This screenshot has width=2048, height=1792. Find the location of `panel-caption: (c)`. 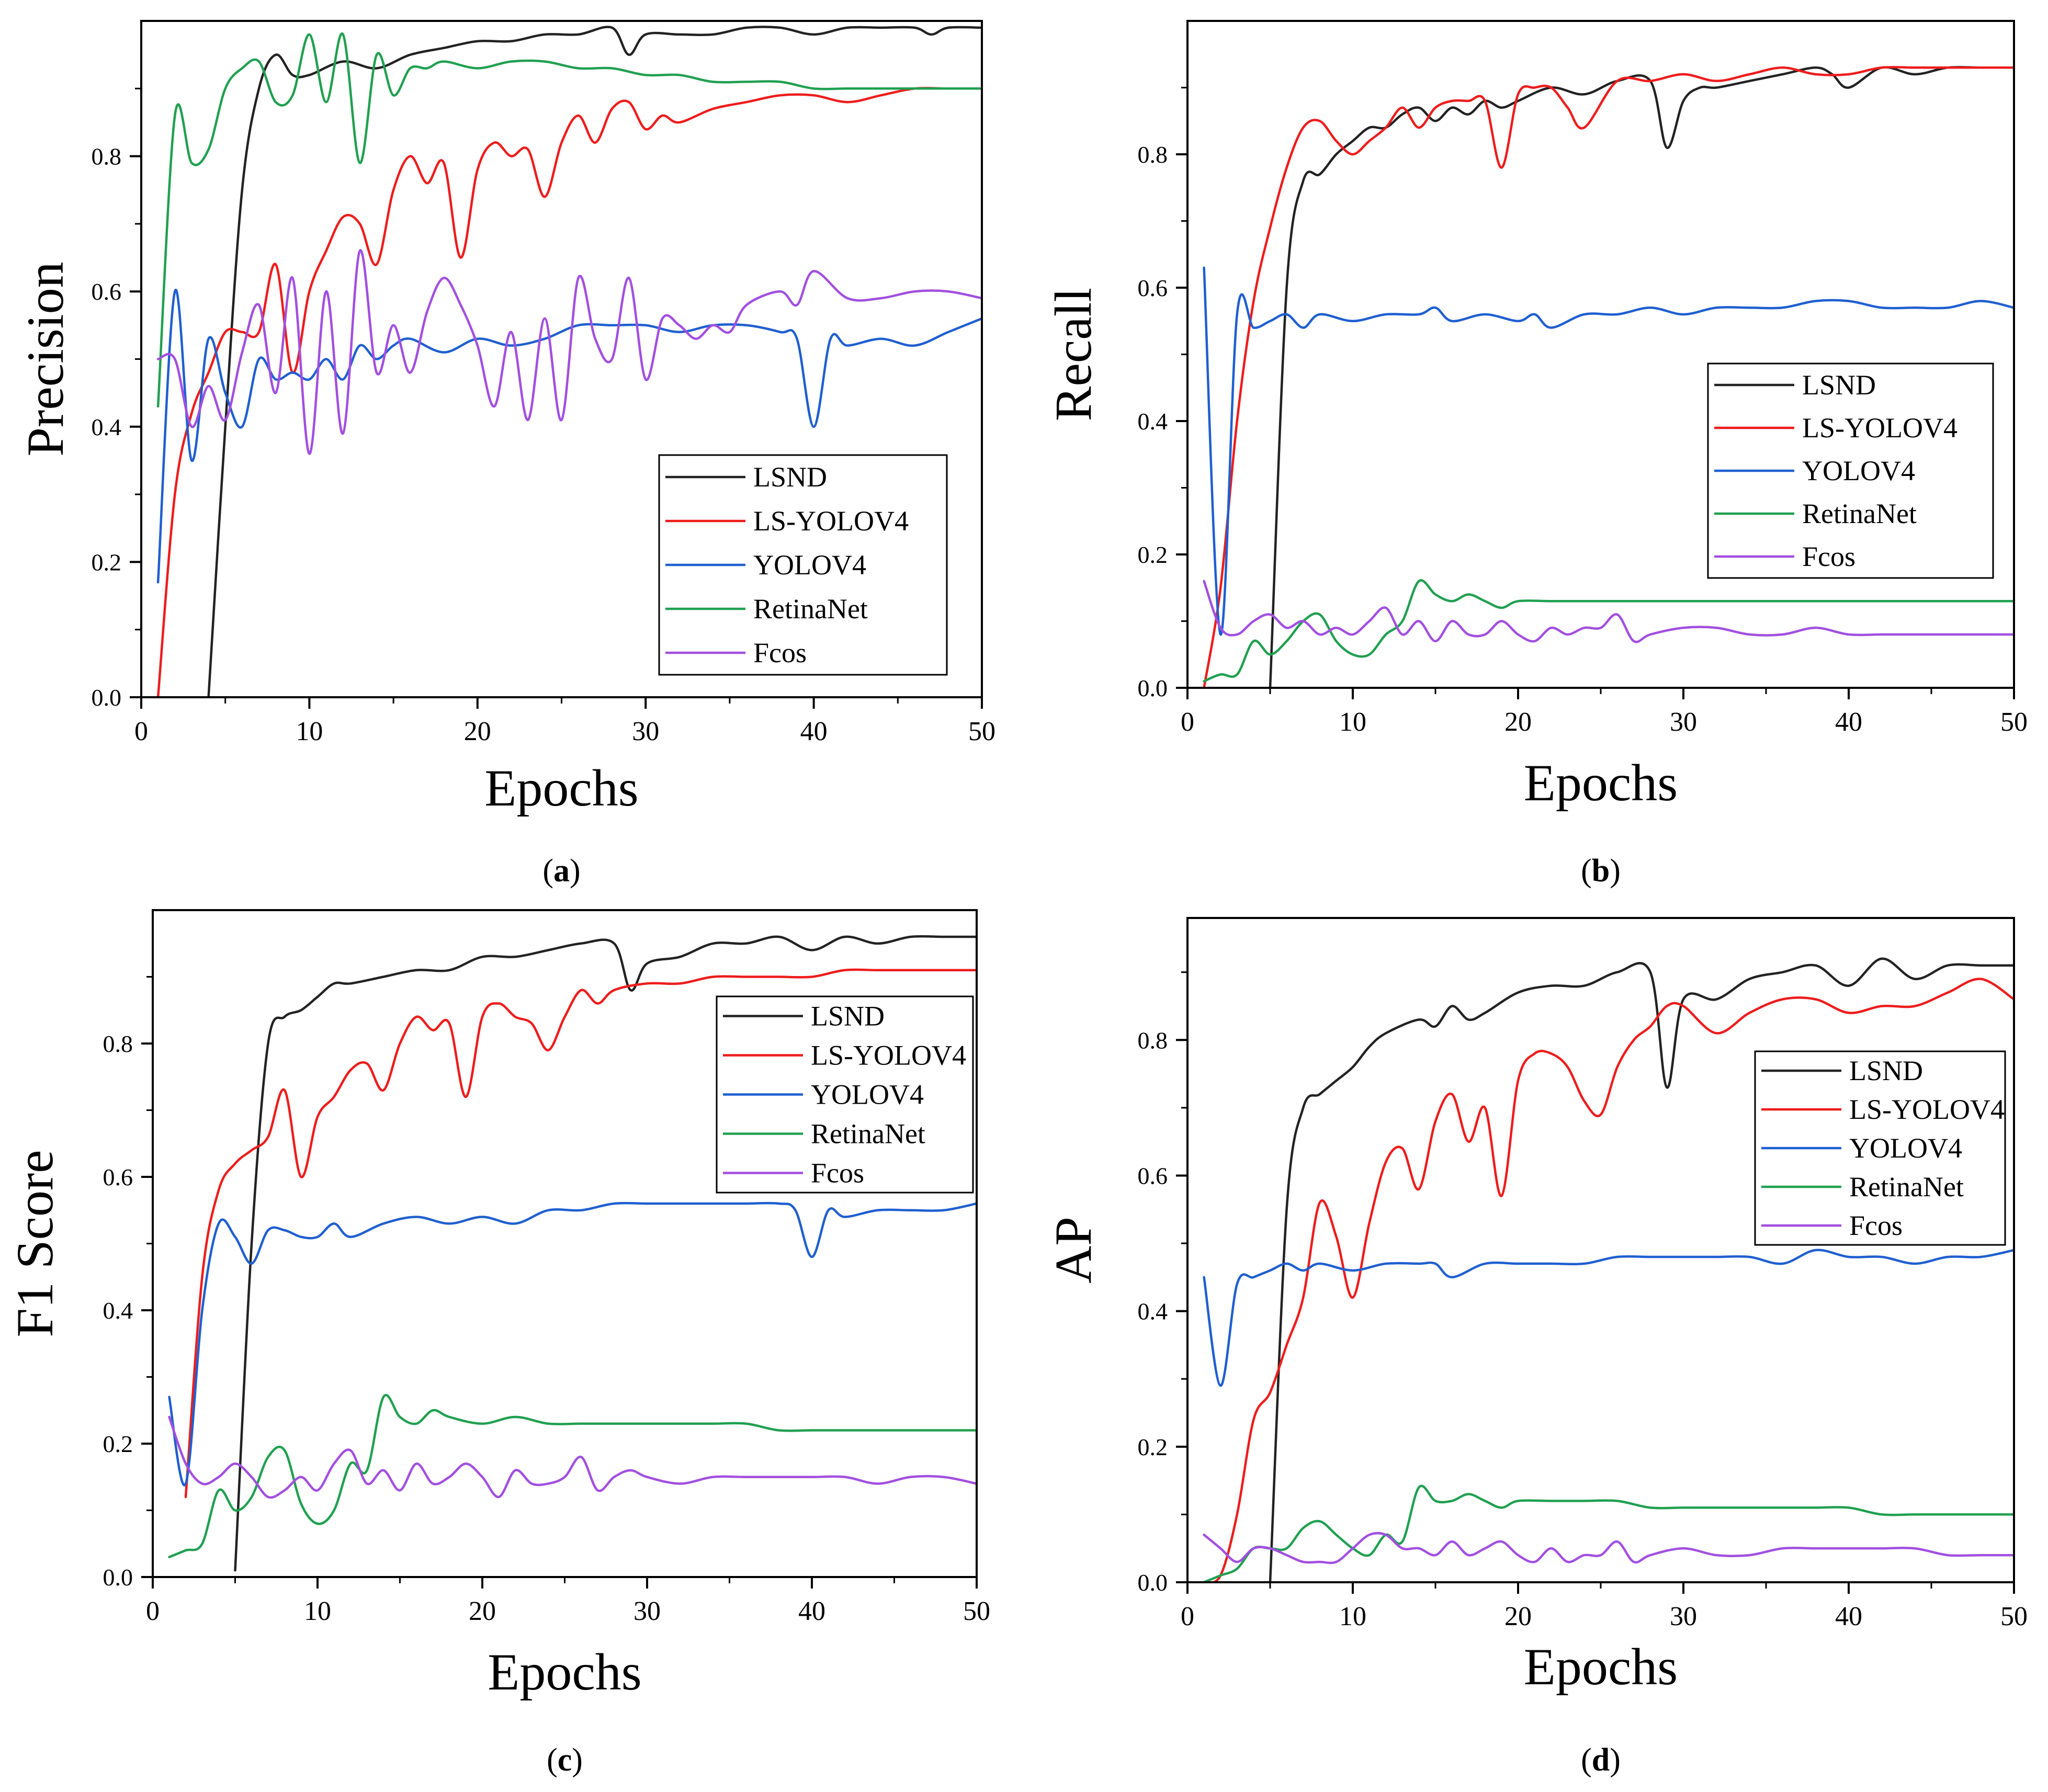

panel-caption: (c) is located at coordinates (565, 1760).